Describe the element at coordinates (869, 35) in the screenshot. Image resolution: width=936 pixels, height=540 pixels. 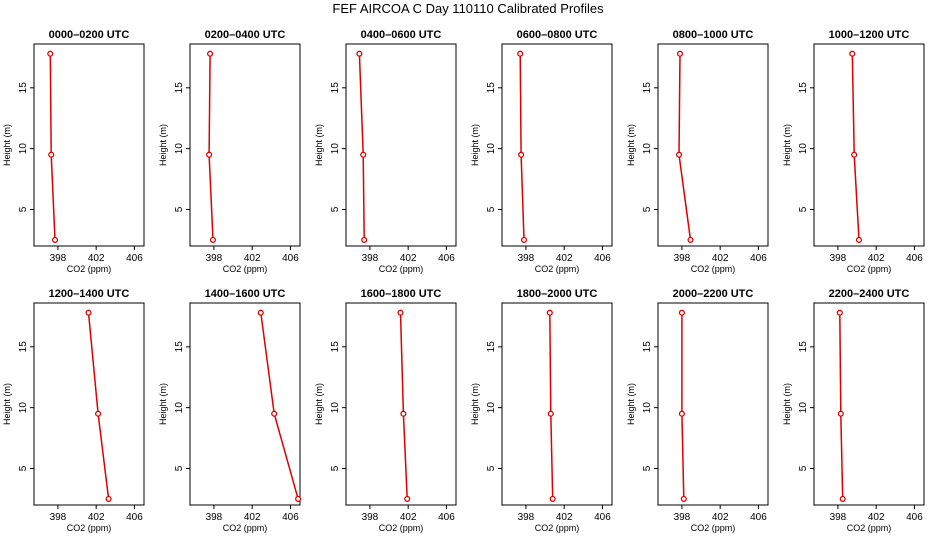
I see `panel-title: 1000–1200 UTC` at that location.